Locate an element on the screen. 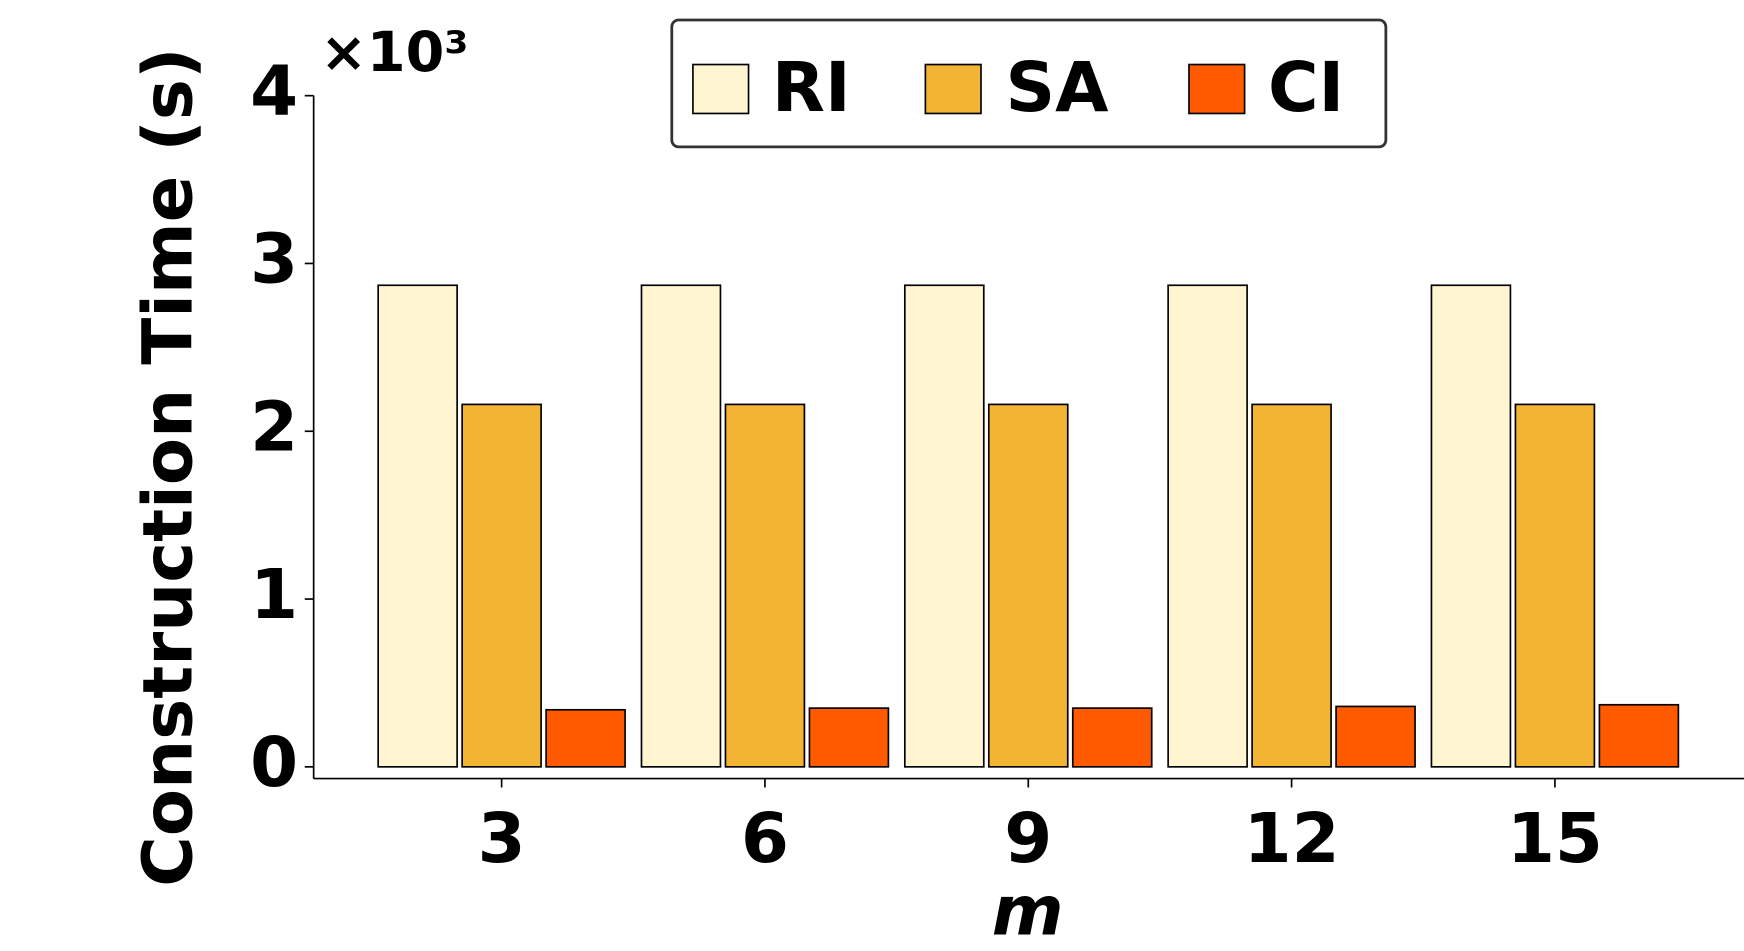 The height and width of the screenshot is (951, 1744). legend-box is located at coordinates (1029, 83).